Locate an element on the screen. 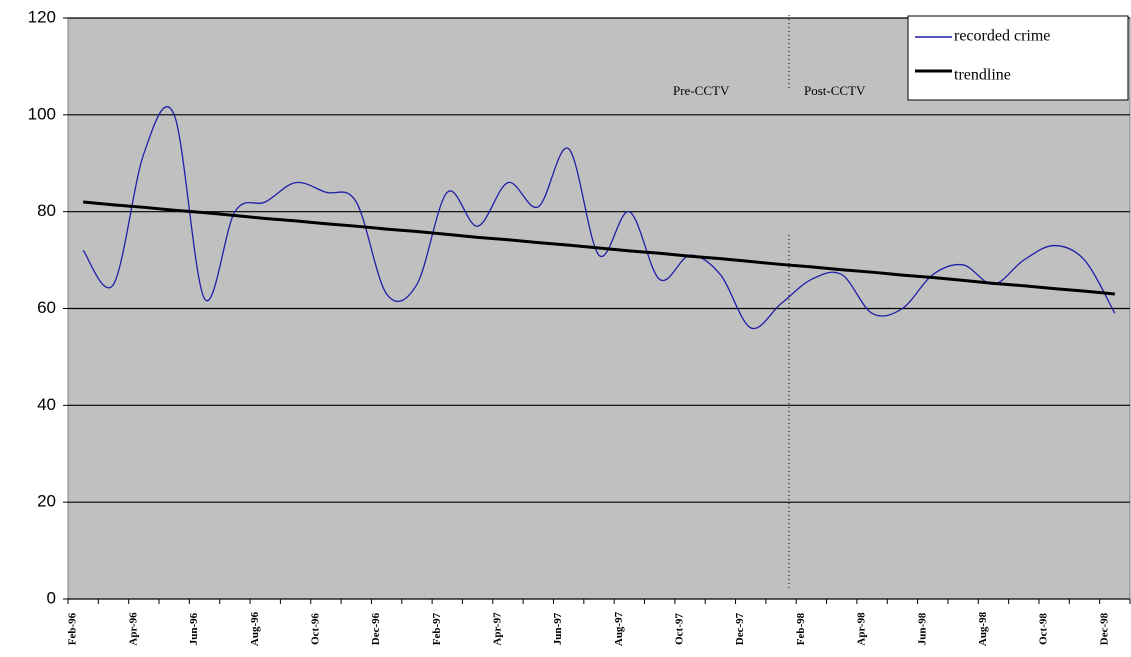 This screenshot has width=1131, height=657. x-tick-label: Aug-96 is located at coordinates (255, 628).